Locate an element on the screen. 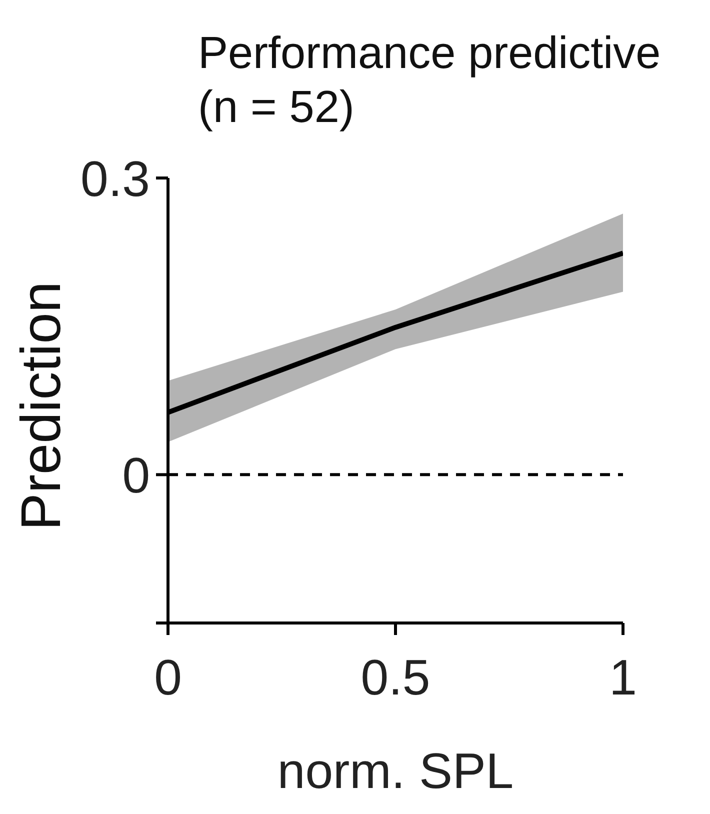 This screenshot has height=814, width=710. x-tick-label: 0.5 is located at coordinates (395, 678).